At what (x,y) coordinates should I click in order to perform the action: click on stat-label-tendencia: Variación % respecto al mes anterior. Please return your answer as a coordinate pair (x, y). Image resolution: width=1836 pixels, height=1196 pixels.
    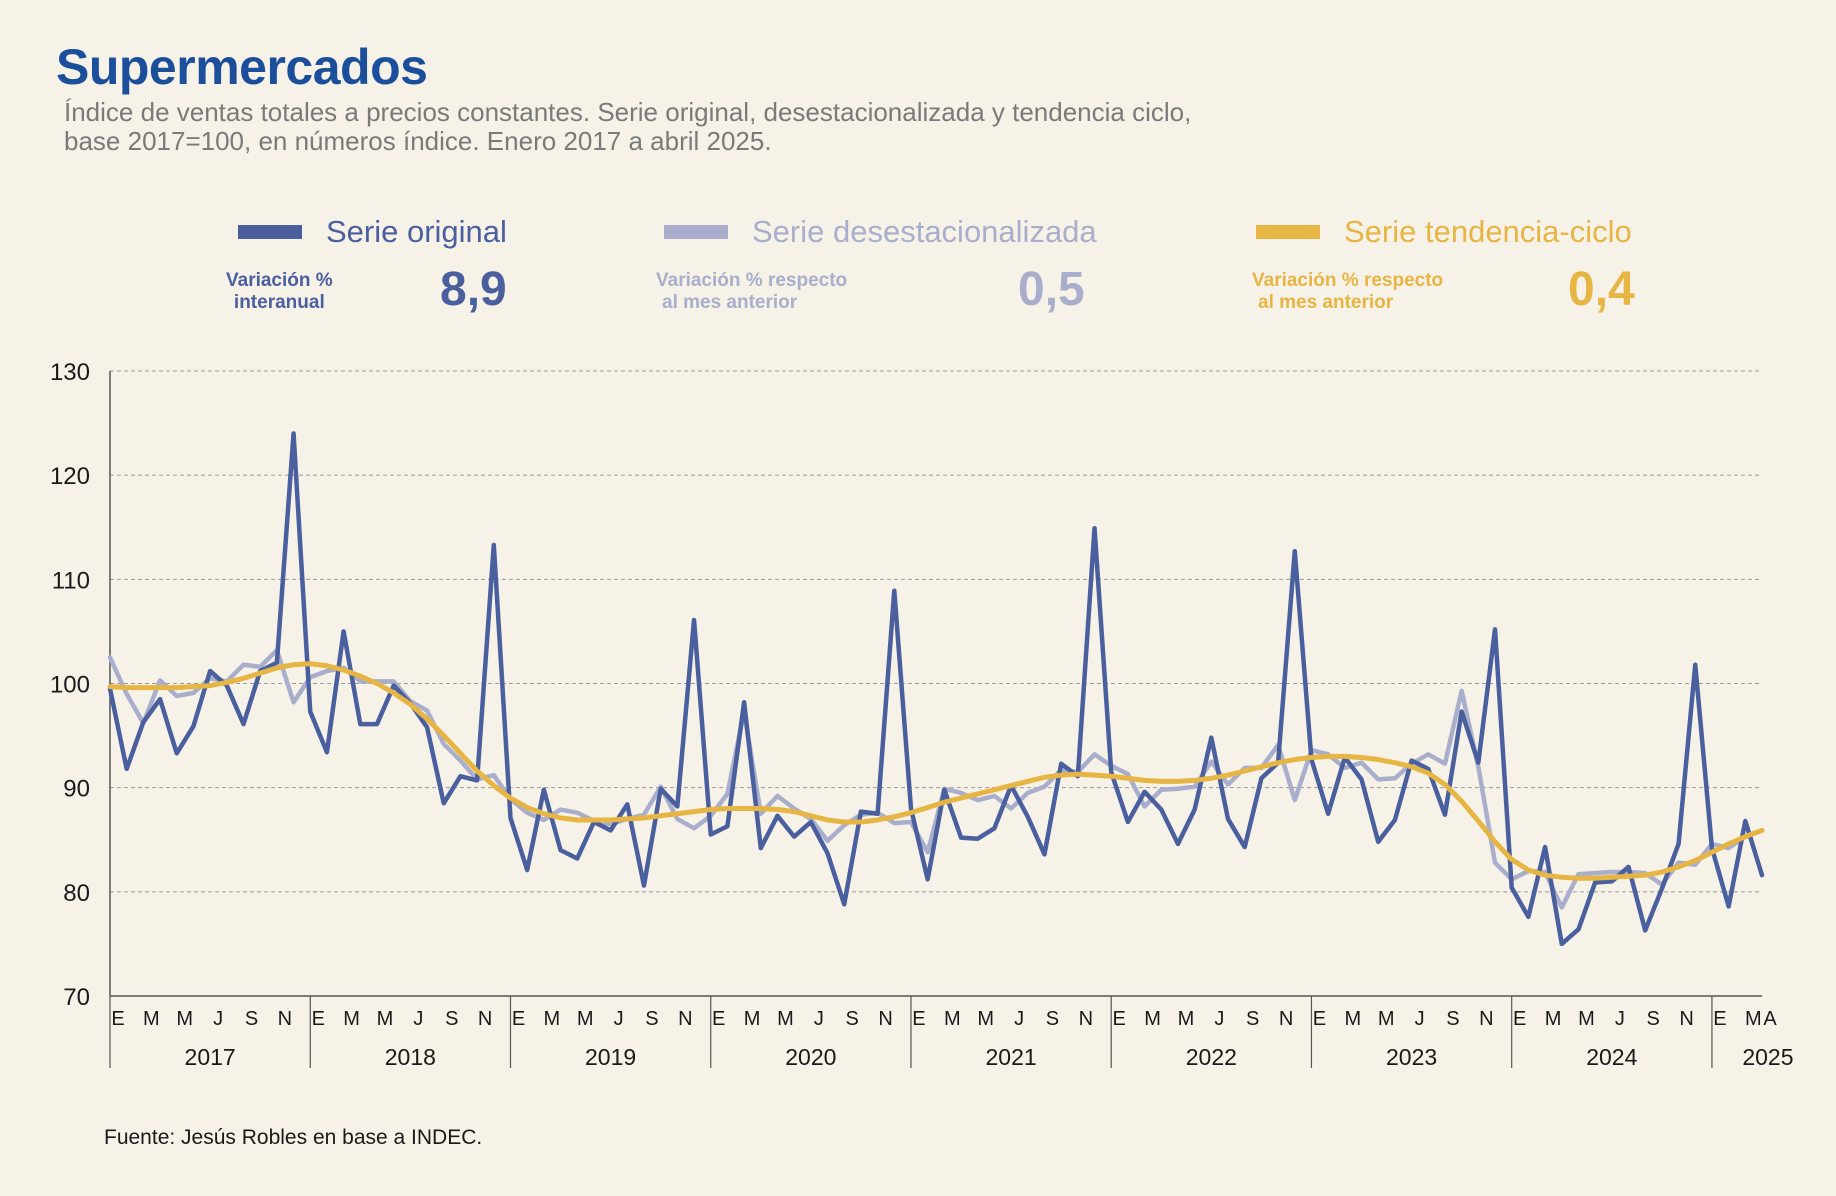
    Looking at the image, I should click on (1347, 292).